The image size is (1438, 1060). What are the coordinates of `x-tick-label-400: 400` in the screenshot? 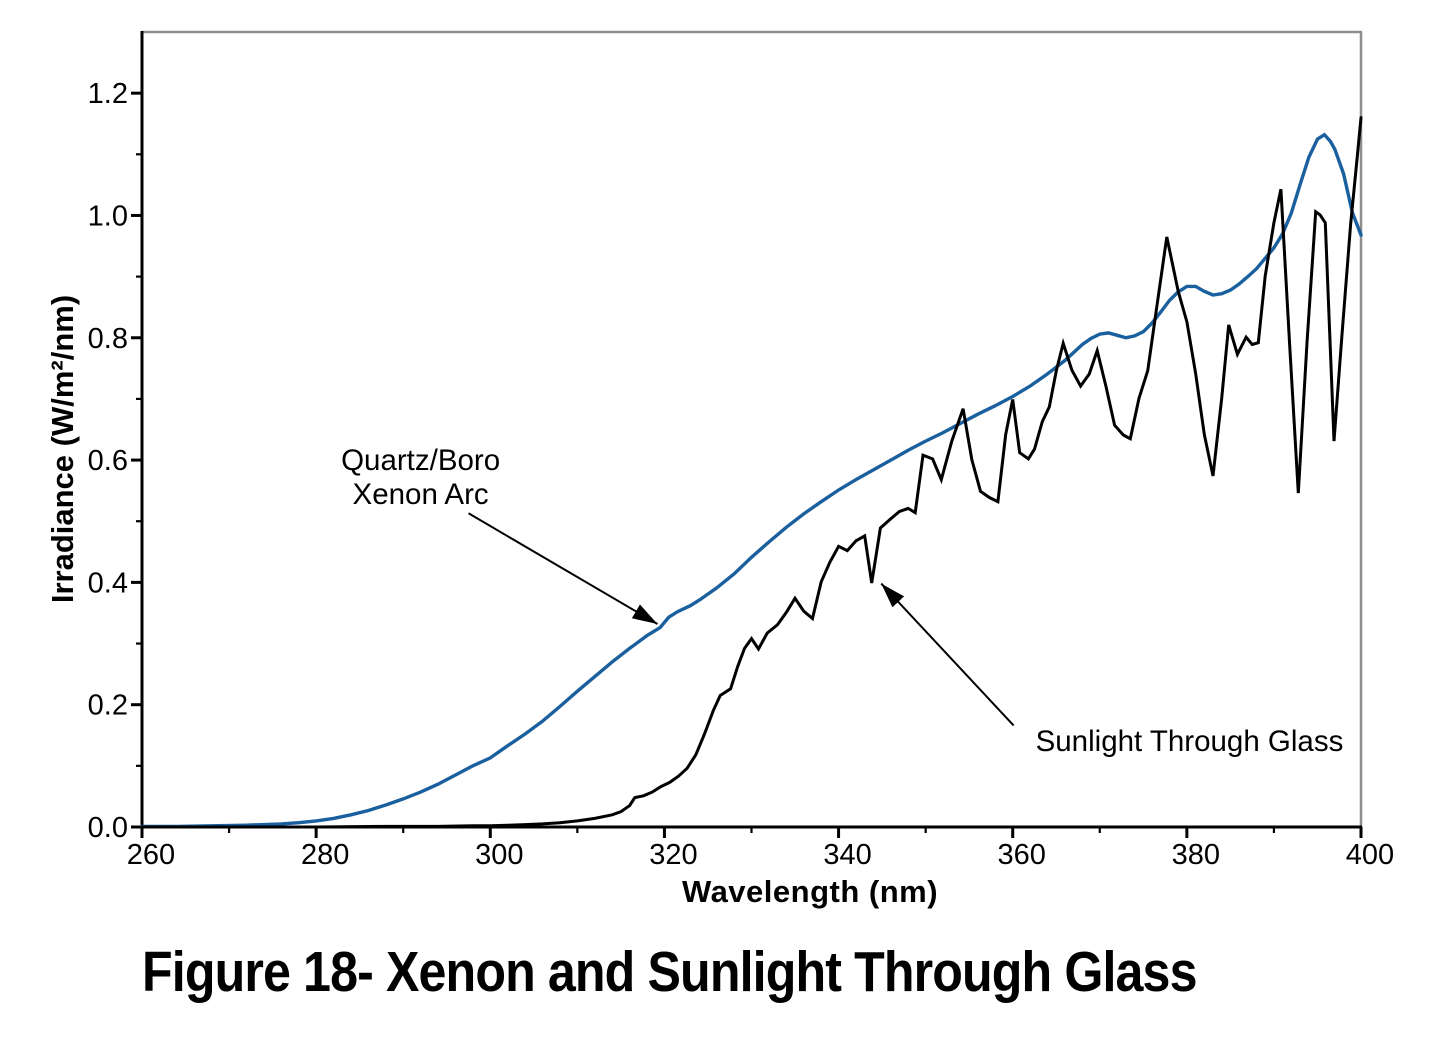 It's located at (1370, 855).